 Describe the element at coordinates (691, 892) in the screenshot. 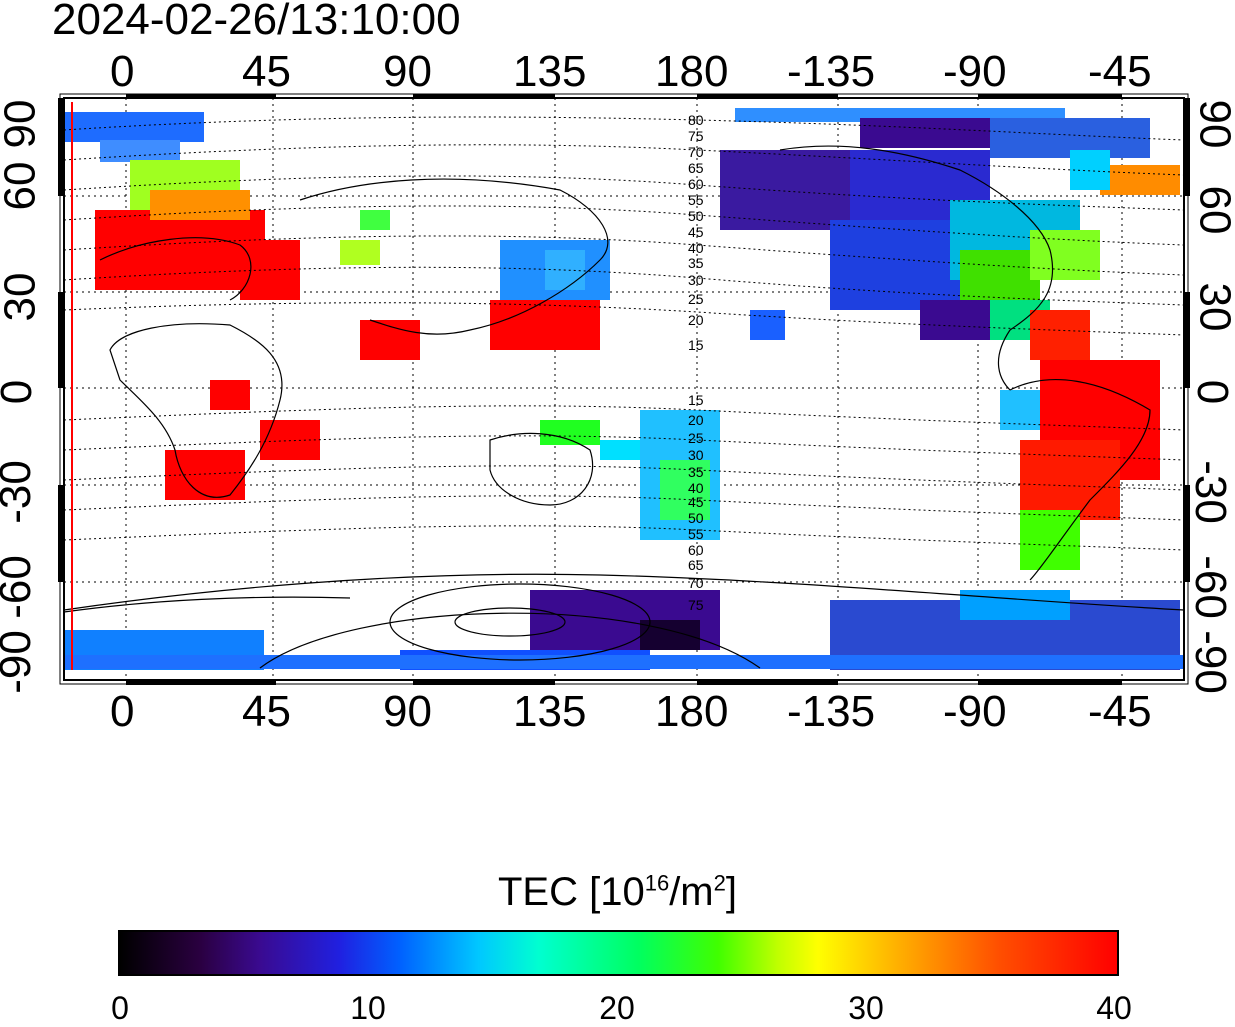

I see `colorbar-title-mid: /m` at that location.